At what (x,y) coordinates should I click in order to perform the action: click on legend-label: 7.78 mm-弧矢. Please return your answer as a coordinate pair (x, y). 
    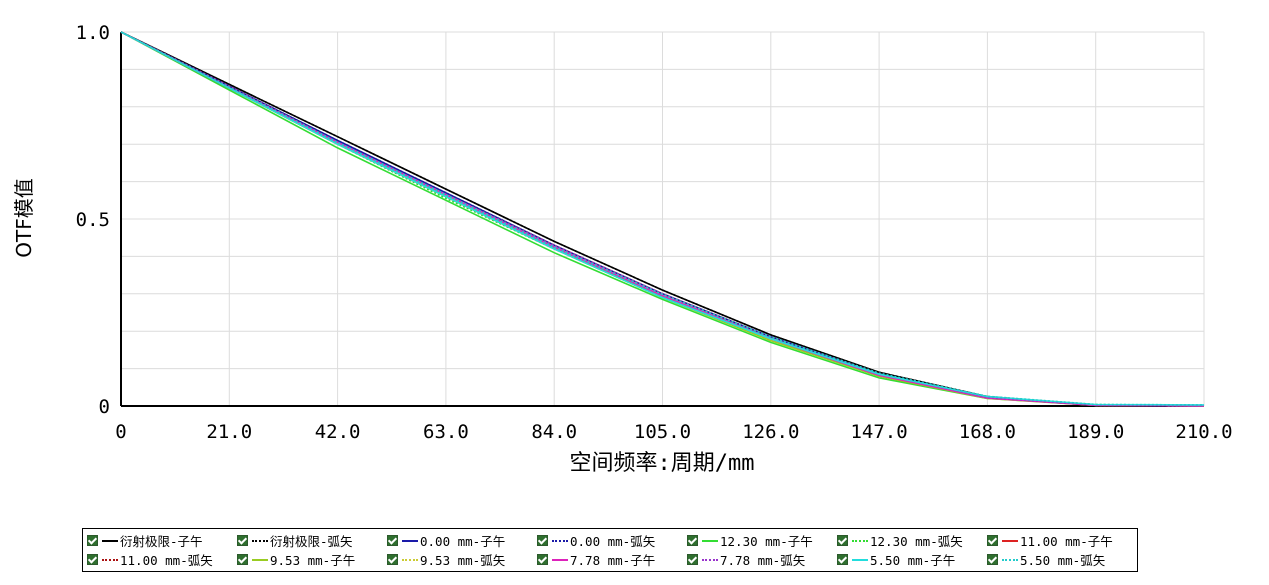
    Looking at the image, I should click on (763, 560).